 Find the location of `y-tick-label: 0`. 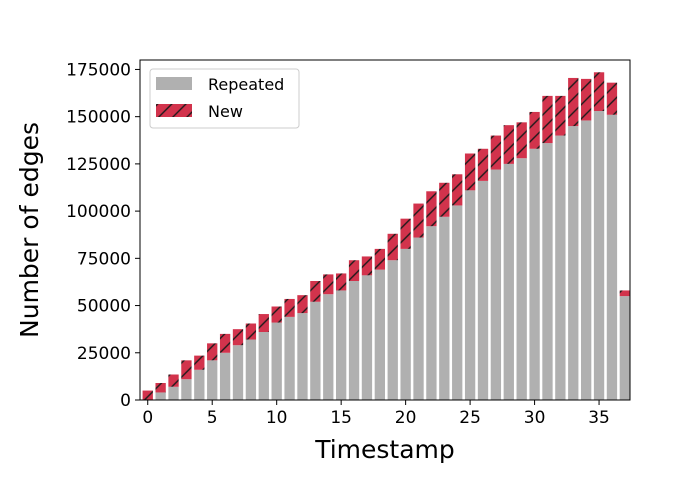

y-tick-label: 0 is located at coordinates (125, 401).